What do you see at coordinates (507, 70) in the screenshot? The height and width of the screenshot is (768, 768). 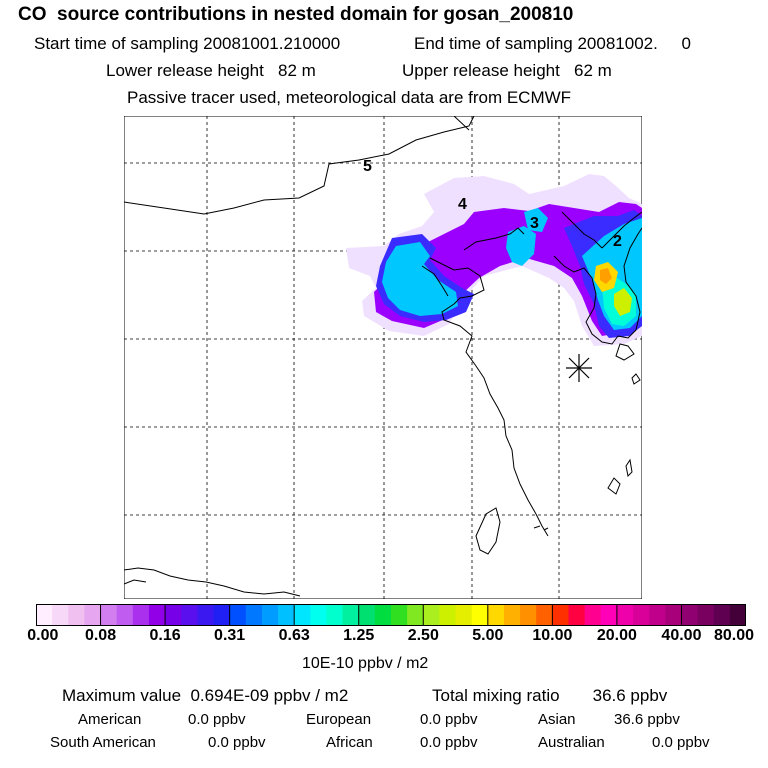 I see `upper-release-height: Upper release height 62 m` at bounding box center [507, 70].